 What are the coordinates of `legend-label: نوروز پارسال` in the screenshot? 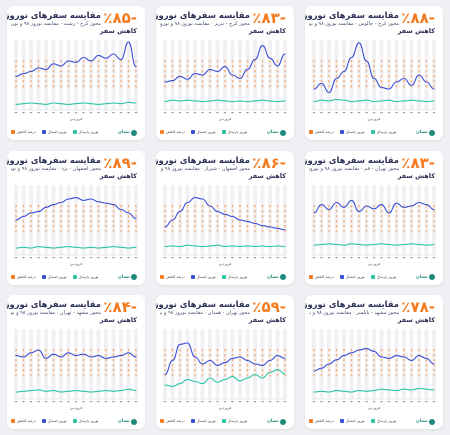 It's located at (88, 132).